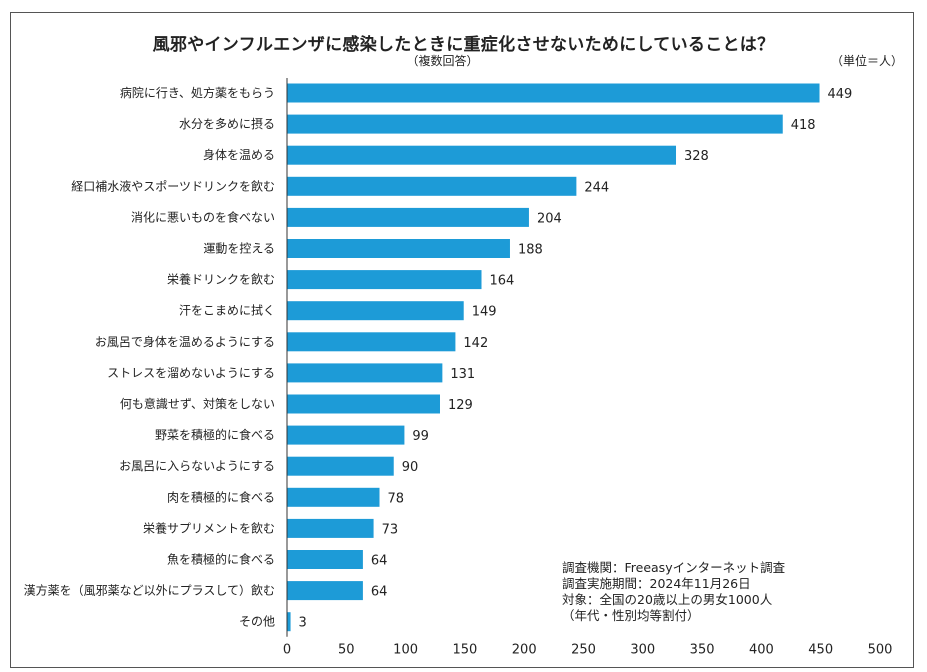  What do you see at coordinates (484, 312) in the screenshot?
I see `value-label: 149` at bounding box center [484, 312].